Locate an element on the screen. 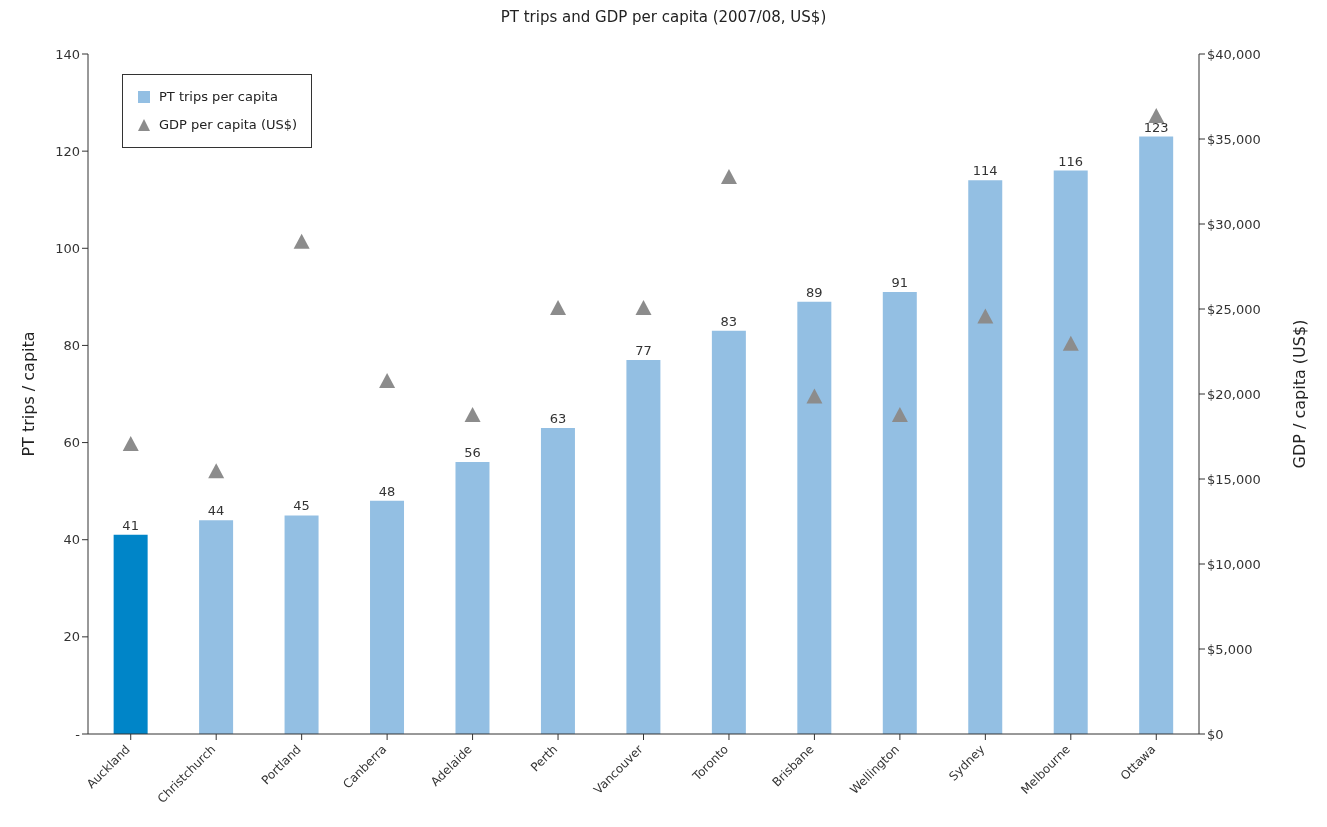 The image size is (1327, 827). data-label: 116 is located at coordinates (1071, 161).